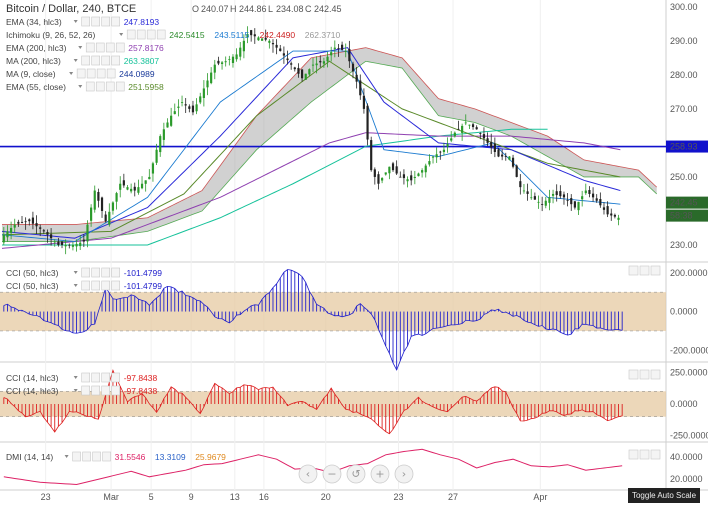  I want to click on x-tick-label: 16, so click(264, 497).